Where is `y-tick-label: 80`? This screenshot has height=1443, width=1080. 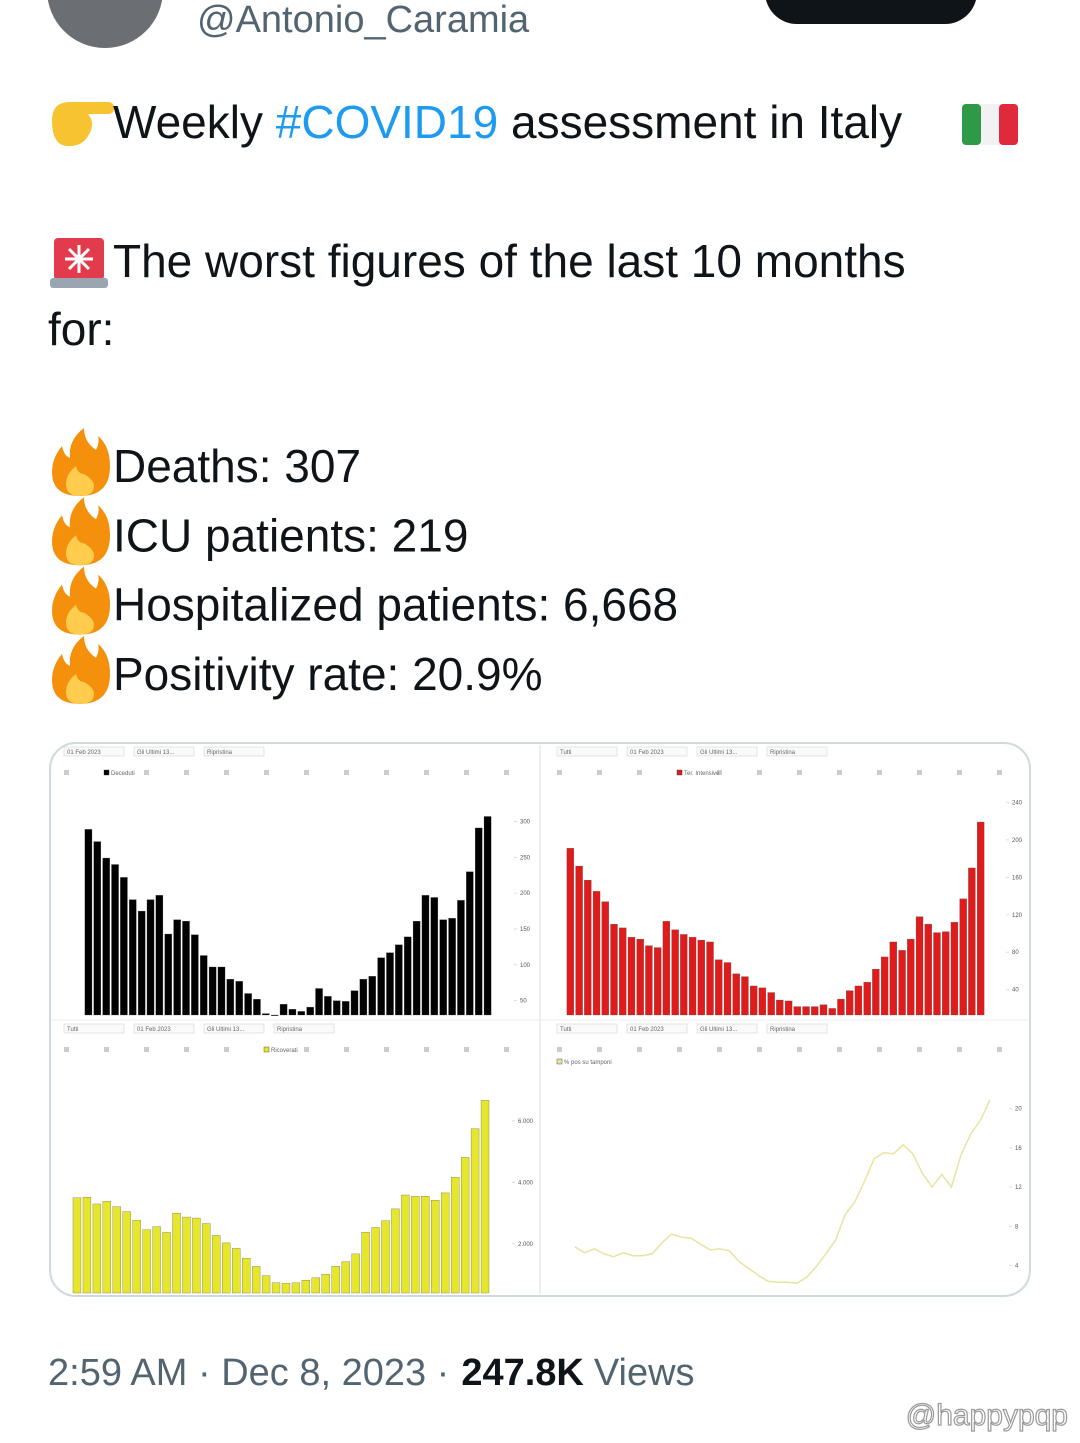 y-tick-label: 80 is located at coordinates (1015, 953).